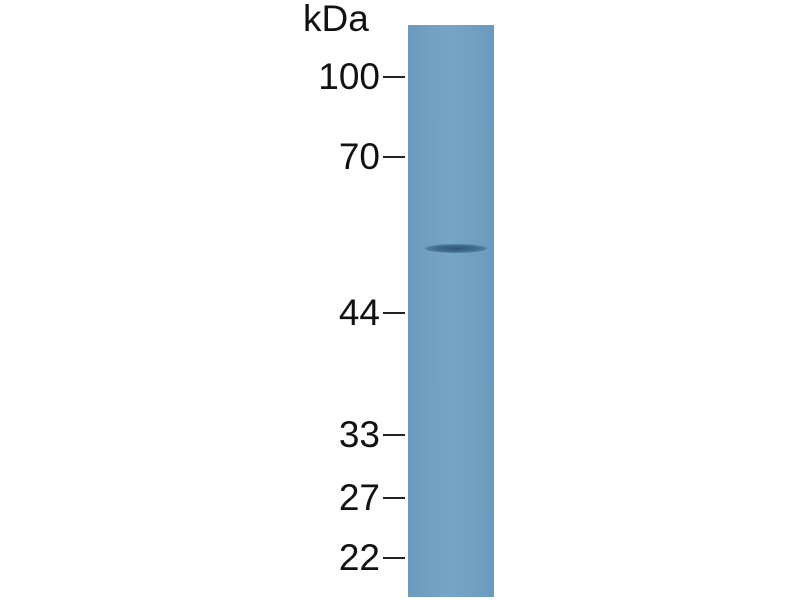 The image size is (800, 600). I want to click on marker-label: 27, so click(359, 497).